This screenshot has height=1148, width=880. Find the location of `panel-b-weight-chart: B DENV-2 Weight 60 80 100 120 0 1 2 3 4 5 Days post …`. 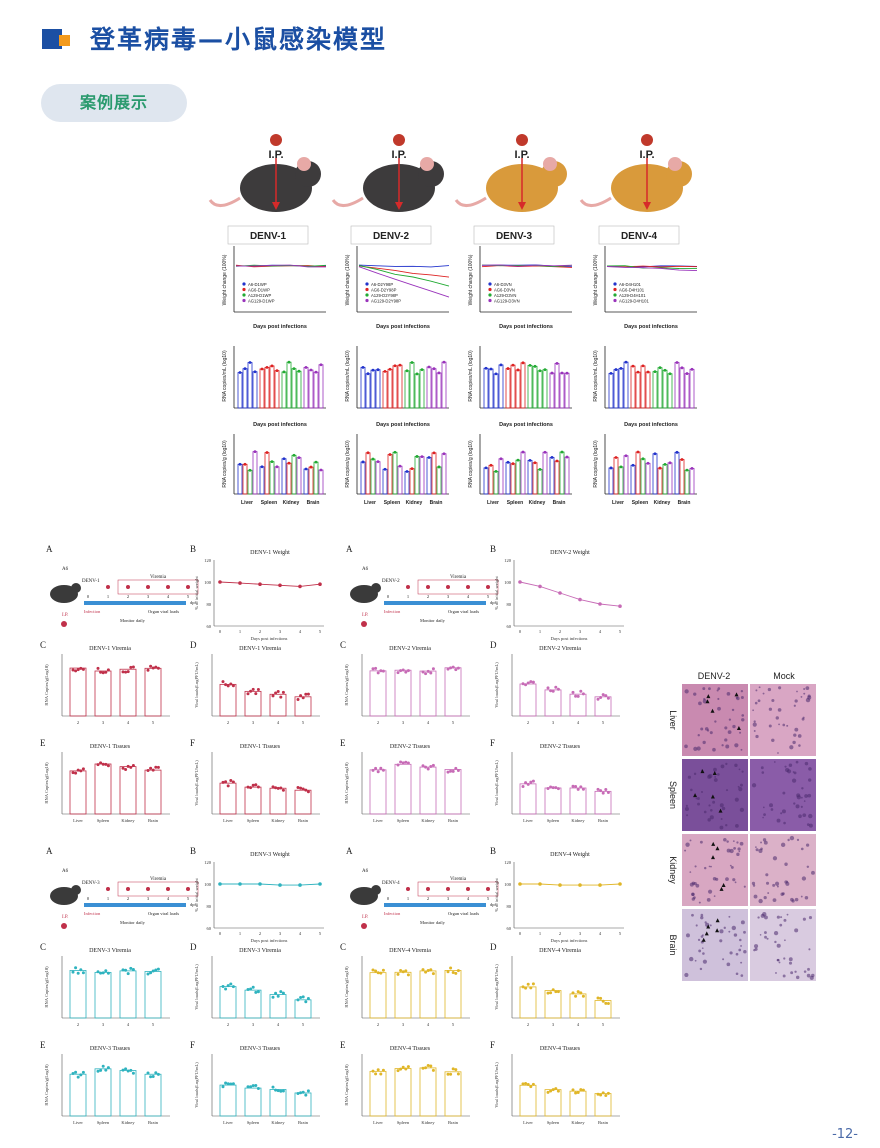

panel-b-weight-chart: B DENV-2 Weight 60 80 100 120 0 1 2 3 4 5 Days post … is located at coordinates (557, 592).